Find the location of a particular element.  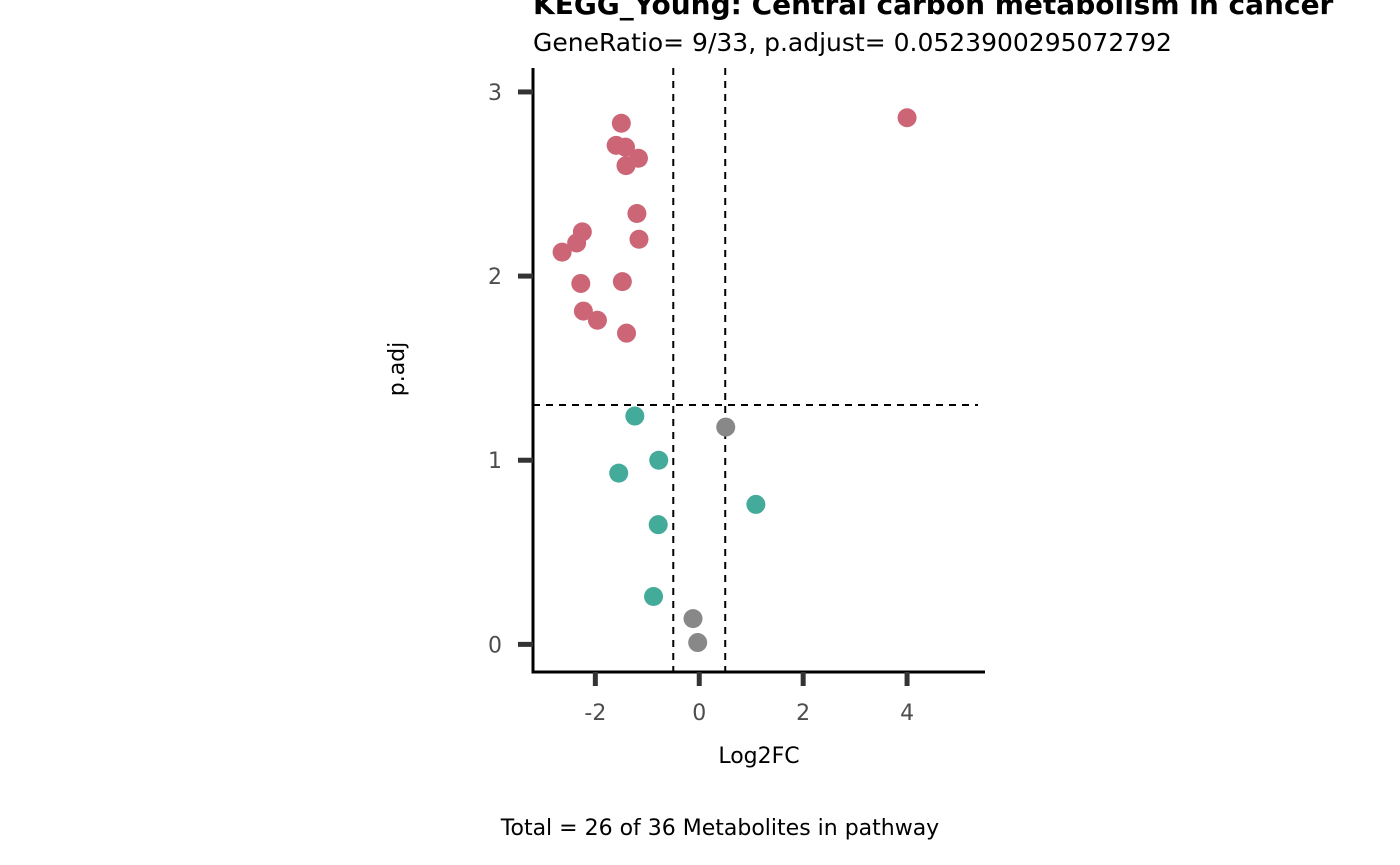

chart-caption: Total = 26 of 36 Metabolites in pathway is located at coordinates (719, 828).